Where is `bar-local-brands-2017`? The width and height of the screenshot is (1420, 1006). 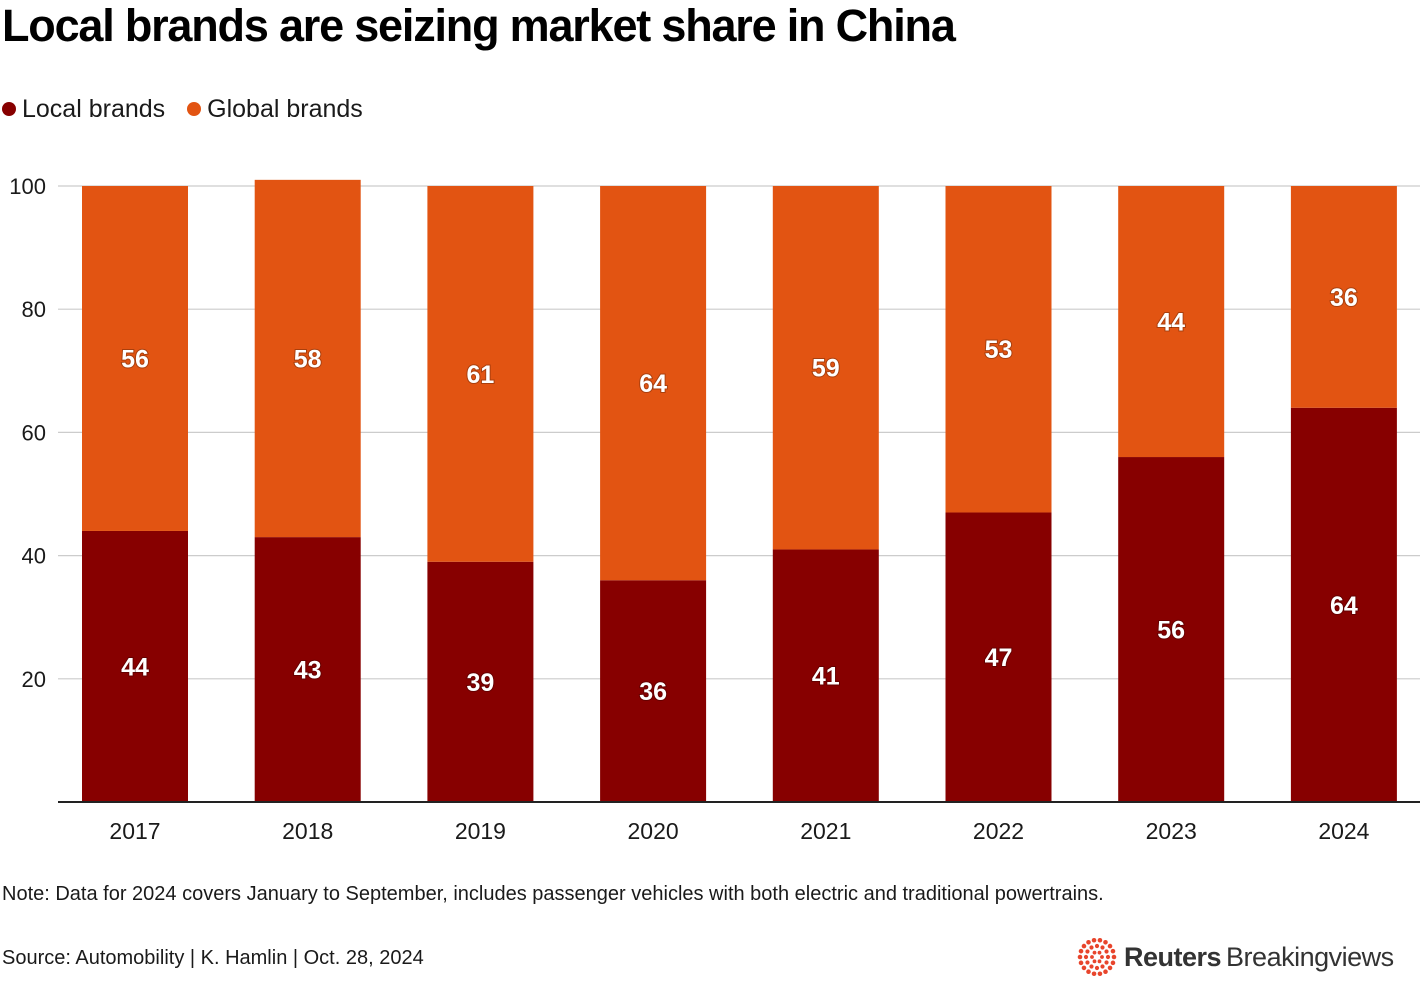 bar-local-brands-2017 is located at coordinates (135, 666).